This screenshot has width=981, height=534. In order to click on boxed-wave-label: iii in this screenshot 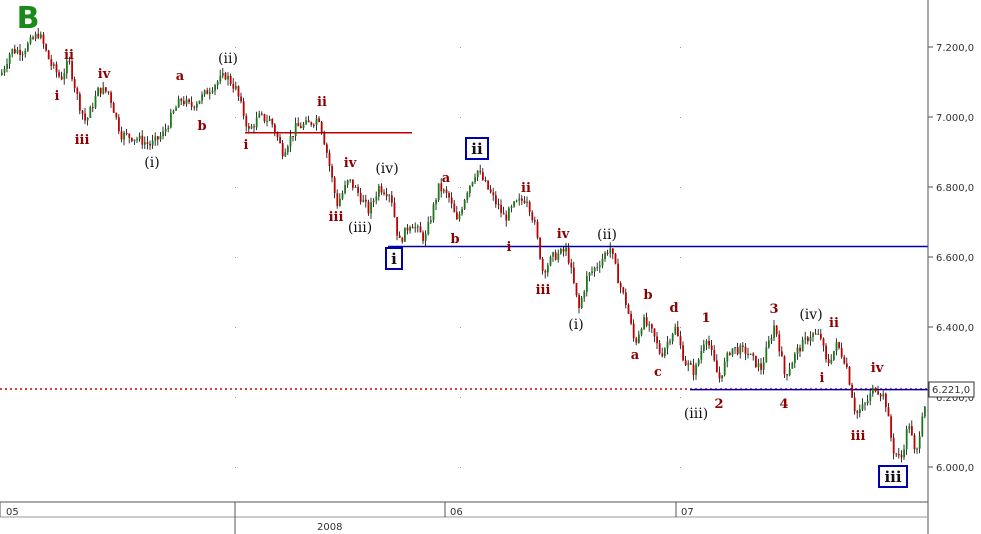, I will do `click(892, 477)`.